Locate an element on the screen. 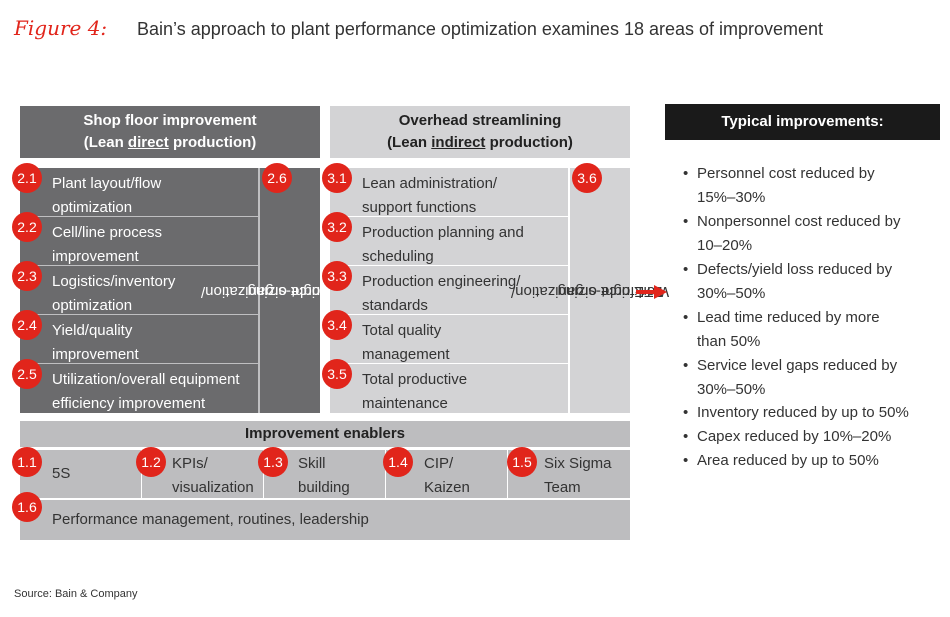 The image size is (950, 617). badge-3-3: 3.3 is located at coordinates (337, 276).